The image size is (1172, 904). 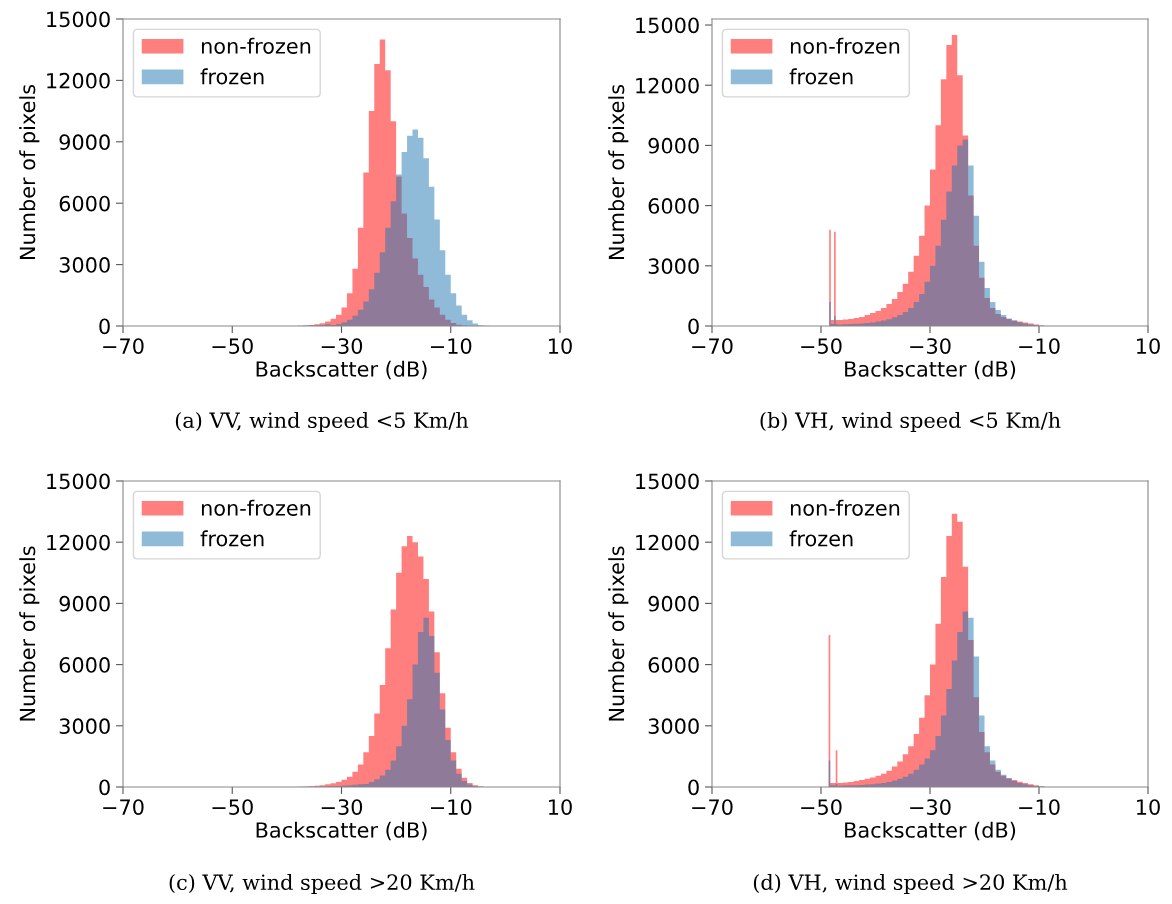 I want to click on text: (c) VV, wind speed >20 Km/h, so click(x=322, y=884).